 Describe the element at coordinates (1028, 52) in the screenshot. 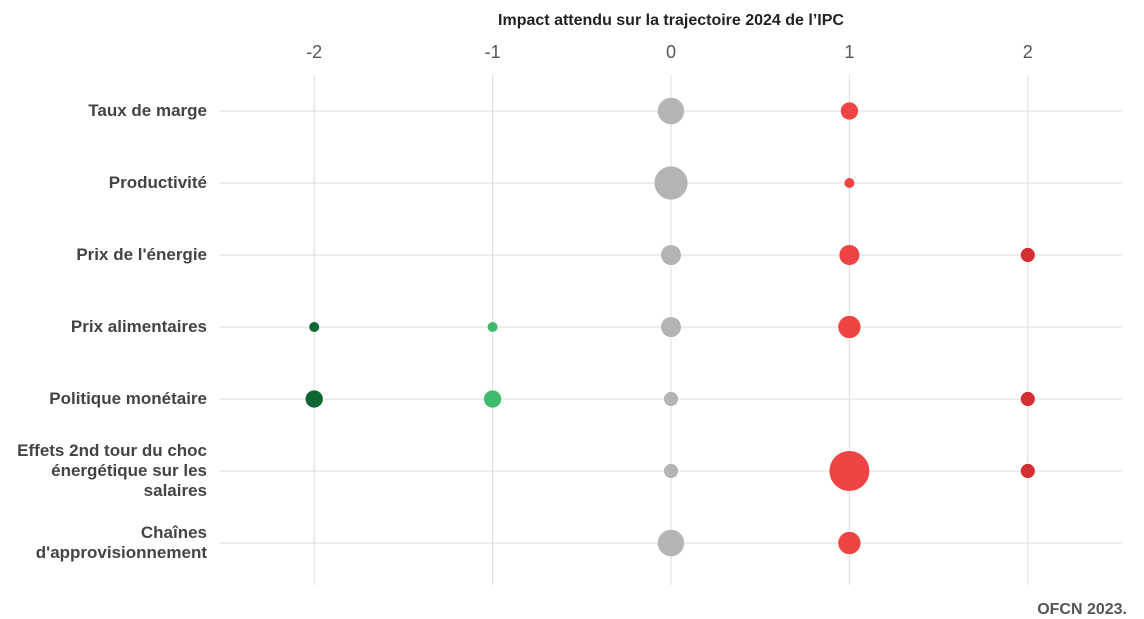

I see `x-tick-label: 2` at that location.